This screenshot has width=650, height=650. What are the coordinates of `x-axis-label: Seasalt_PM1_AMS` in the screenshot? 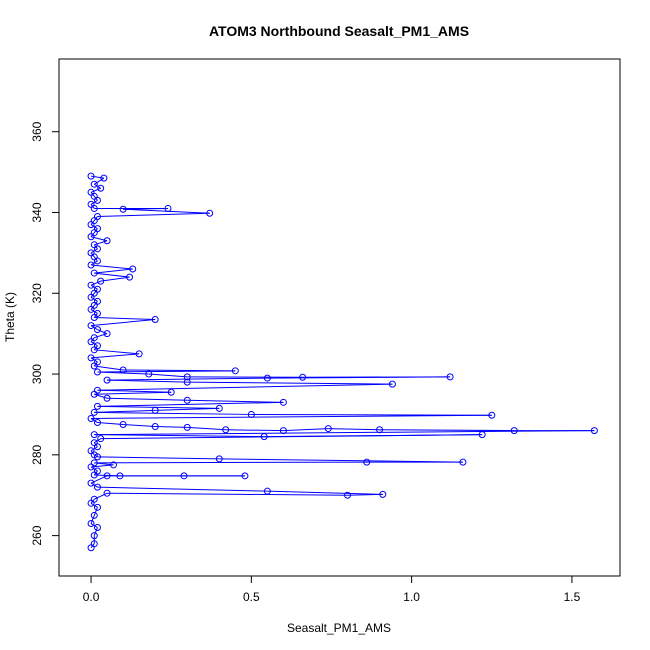 It's located at (339, 628).